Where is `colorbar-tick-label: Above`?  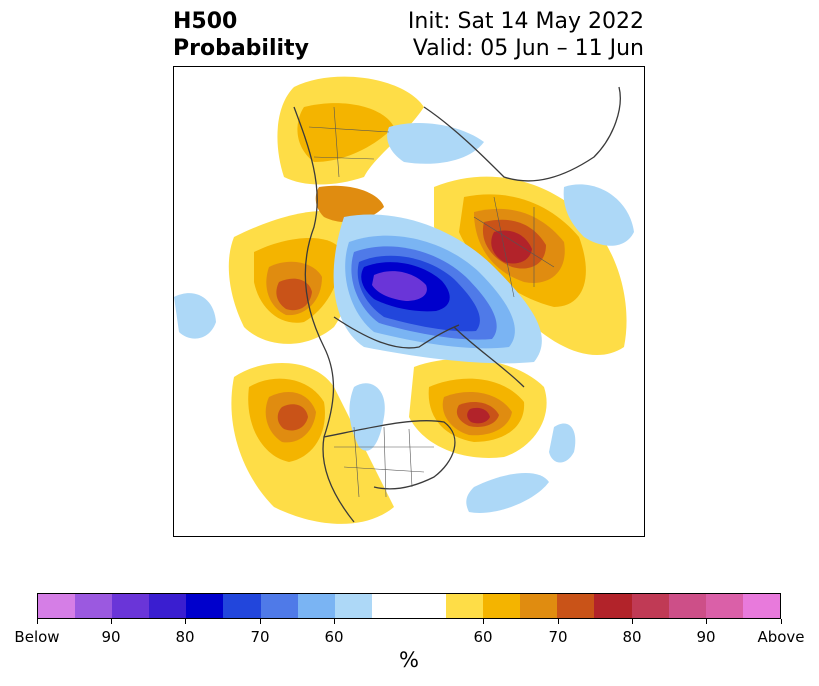
colorbar-tick-label: Above is located at coordinates (781, 637).